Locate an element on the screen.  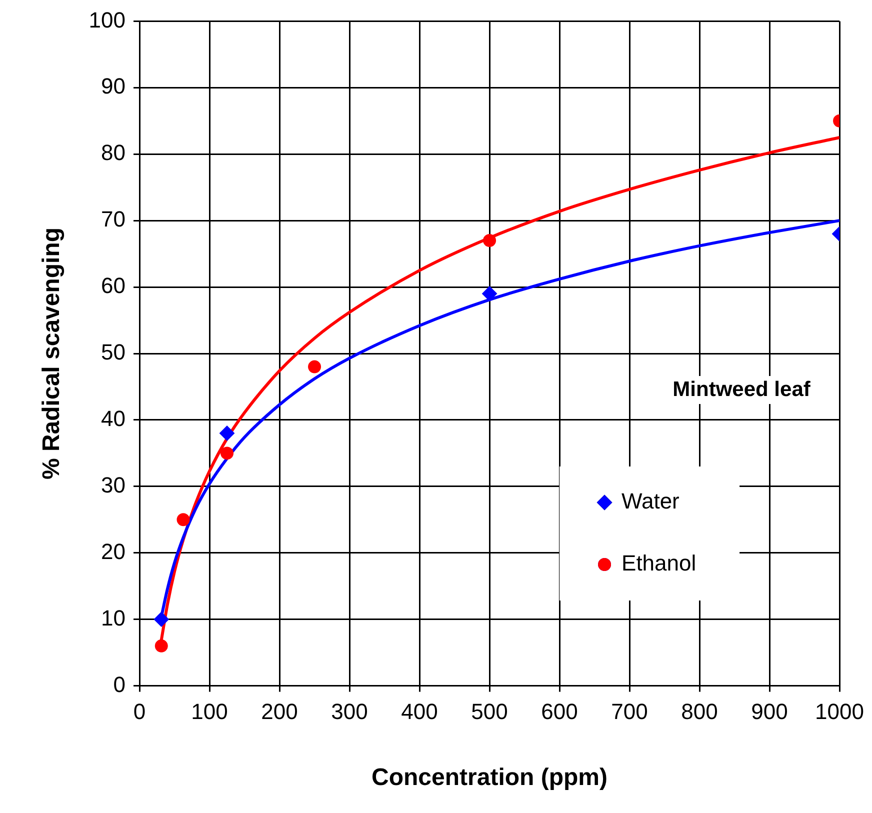
y-axis-title: % Radical scavenging is located at coordinates (52, 353).